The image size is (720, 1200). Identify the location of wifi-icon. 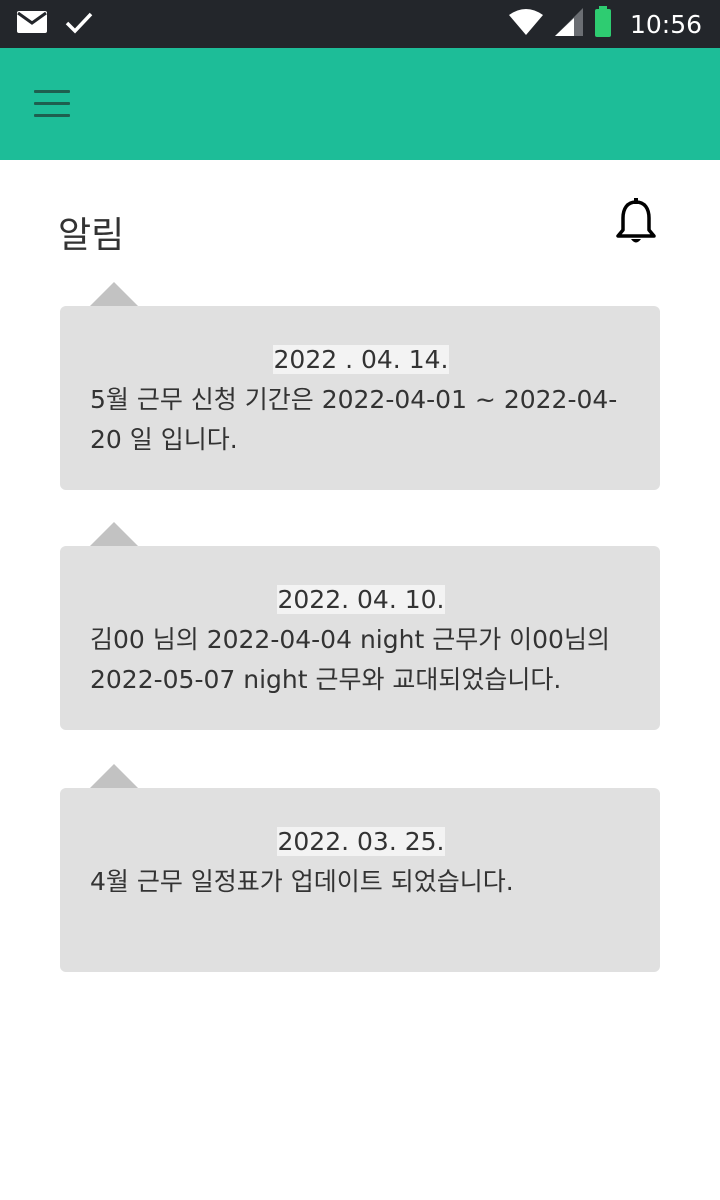
(526, 24).